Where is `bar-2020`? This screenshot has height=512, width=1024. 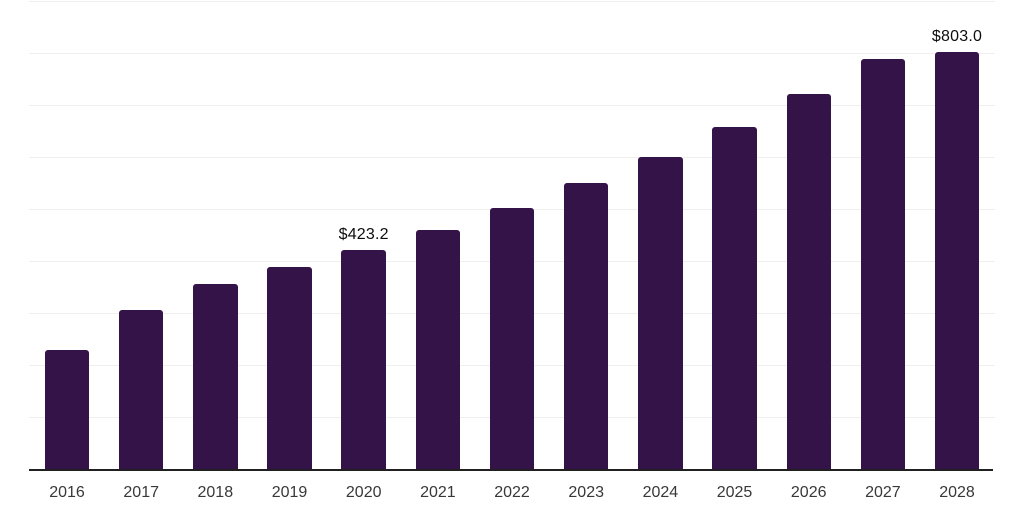 bar-2020 is located at coordinates (363, 359).